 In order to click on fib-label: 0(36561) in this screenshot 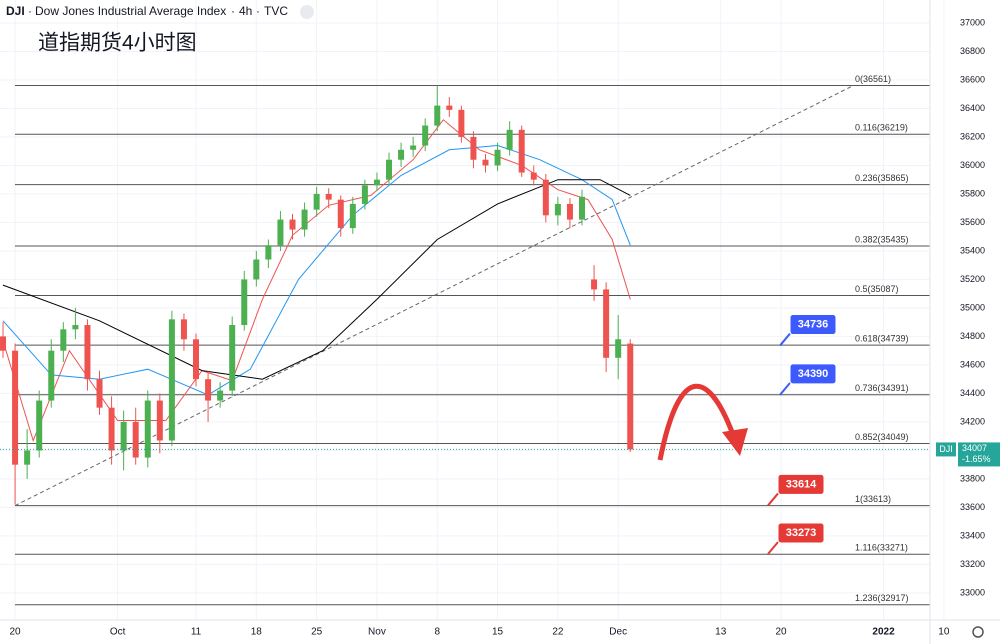, I will do `click(873, 79)`.